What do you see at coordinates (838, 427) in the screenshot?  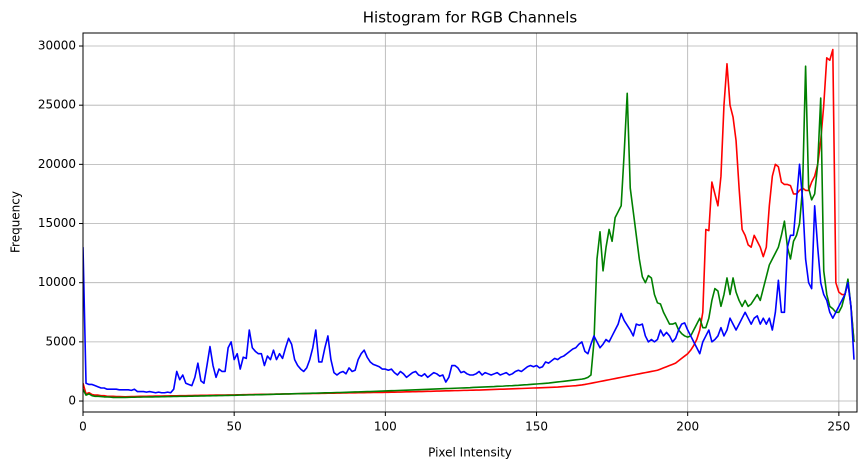 I see `x-tick-label: 250` at bounding box center [838, 427].